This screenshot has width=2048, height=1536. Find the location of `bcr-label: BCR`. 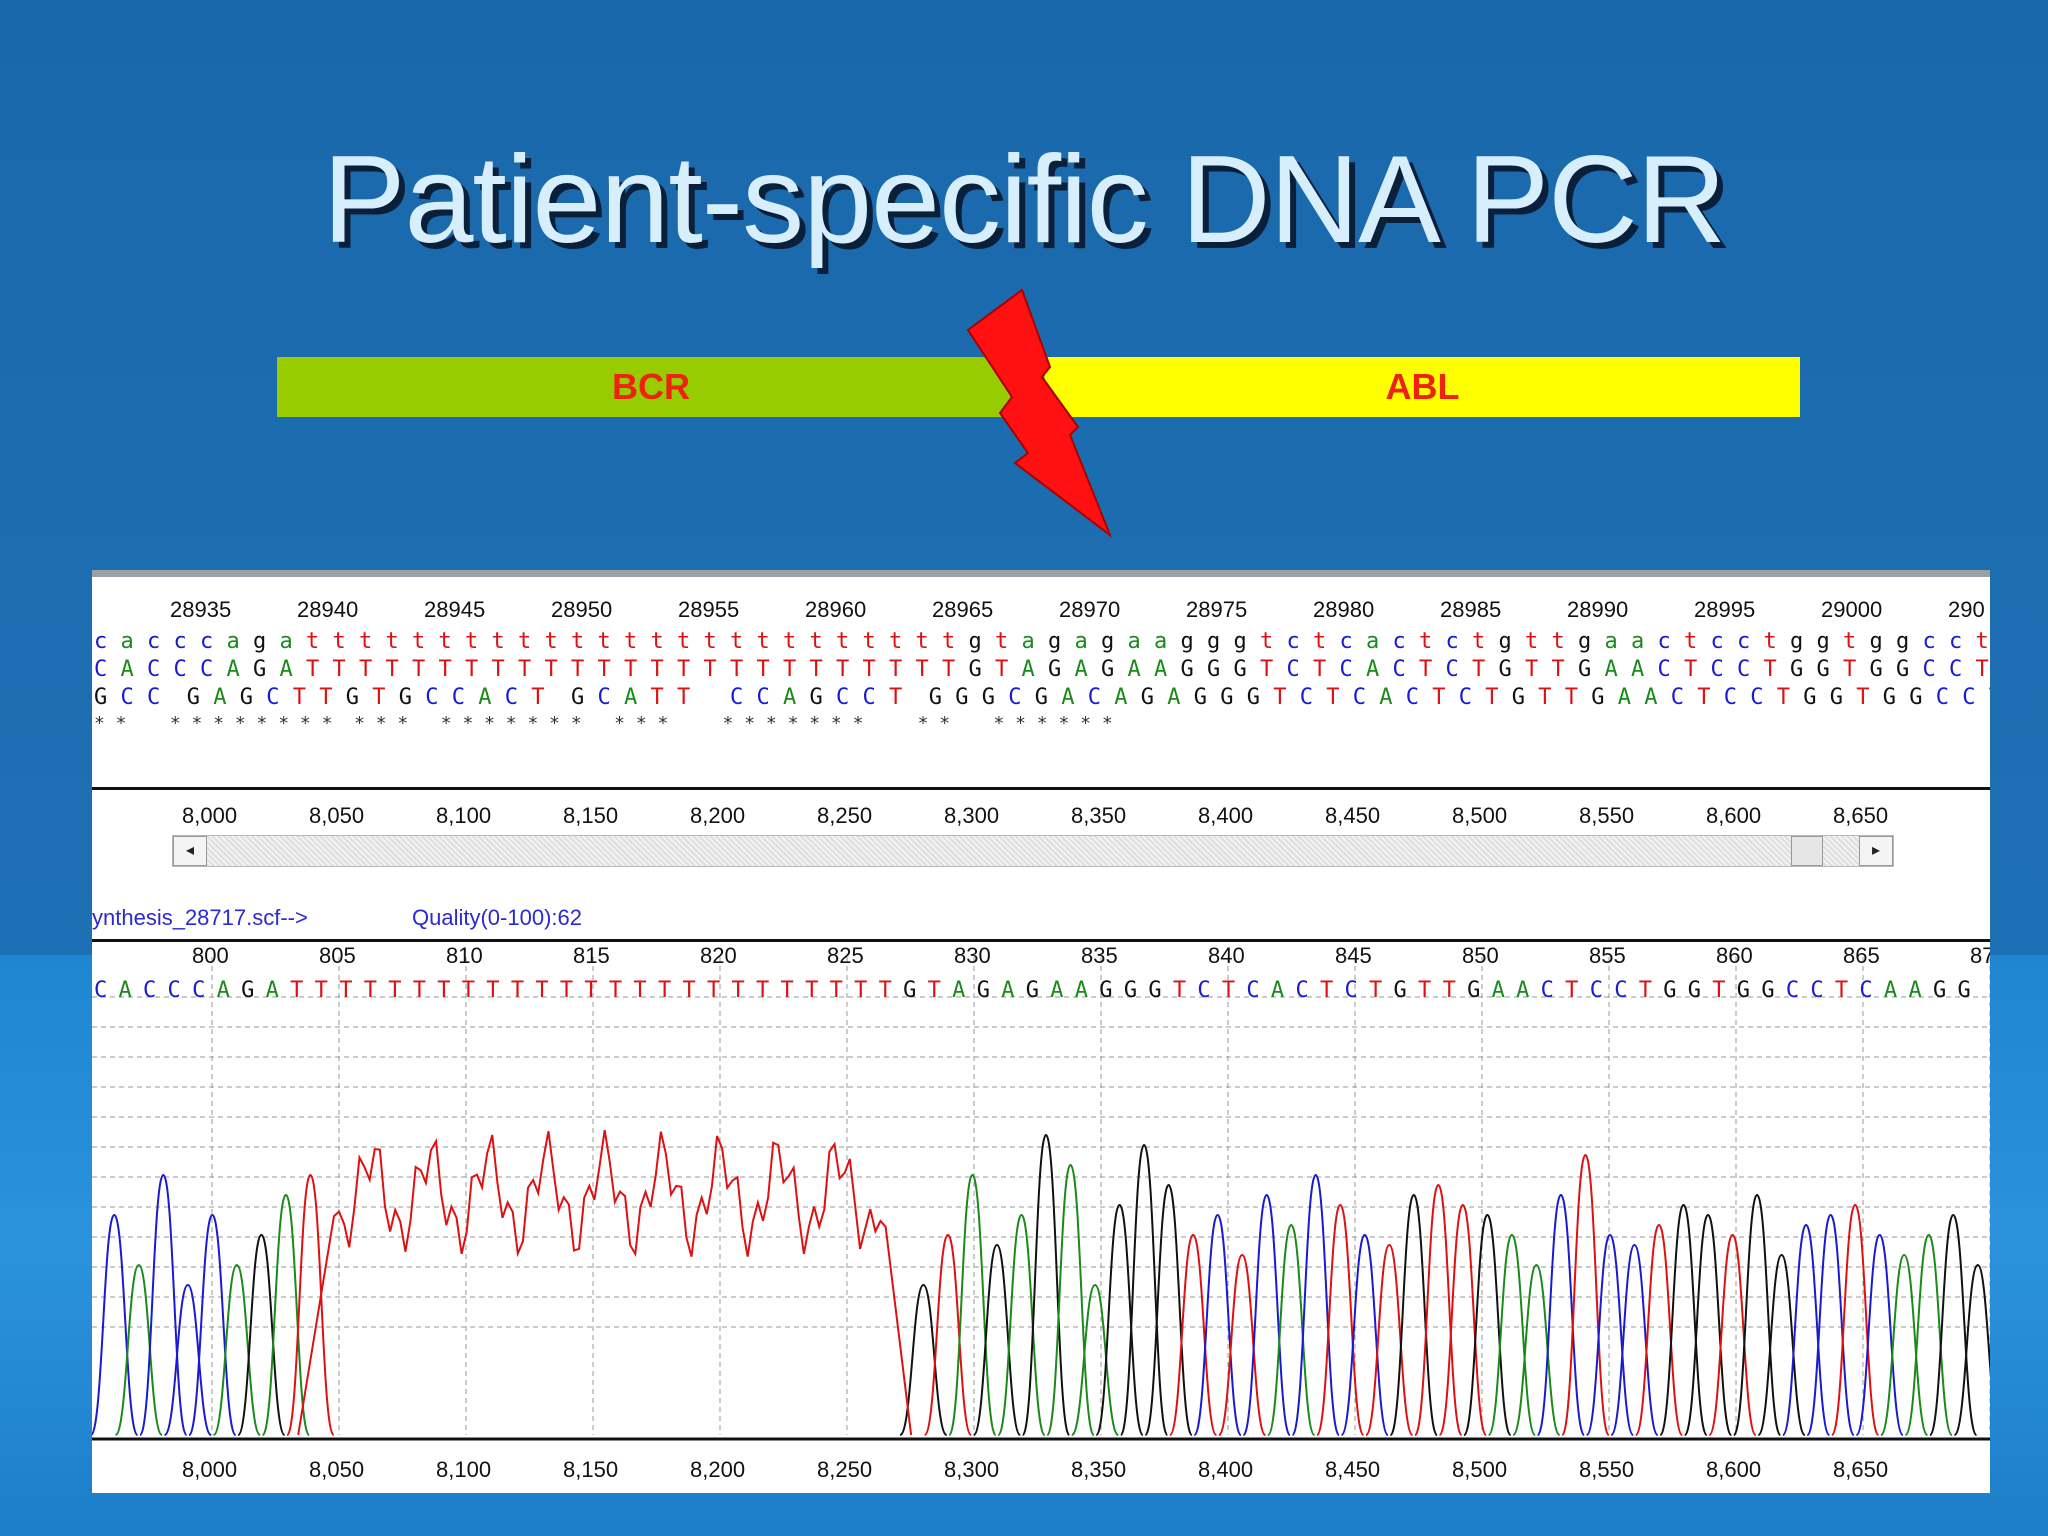

bcr-label: BCR is located at coordinates (651, 386).